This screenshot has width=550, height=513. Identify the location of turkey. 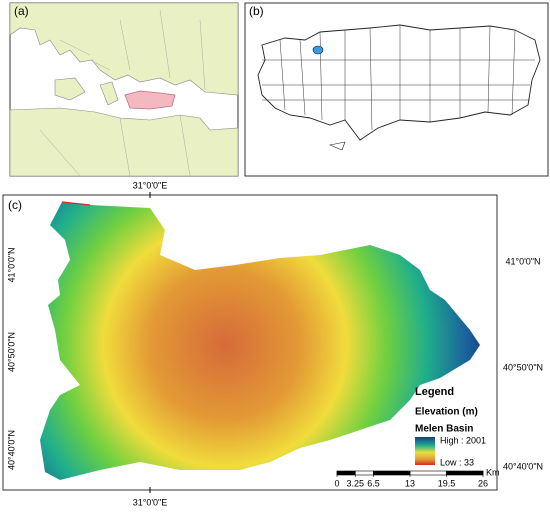
(150, 100).